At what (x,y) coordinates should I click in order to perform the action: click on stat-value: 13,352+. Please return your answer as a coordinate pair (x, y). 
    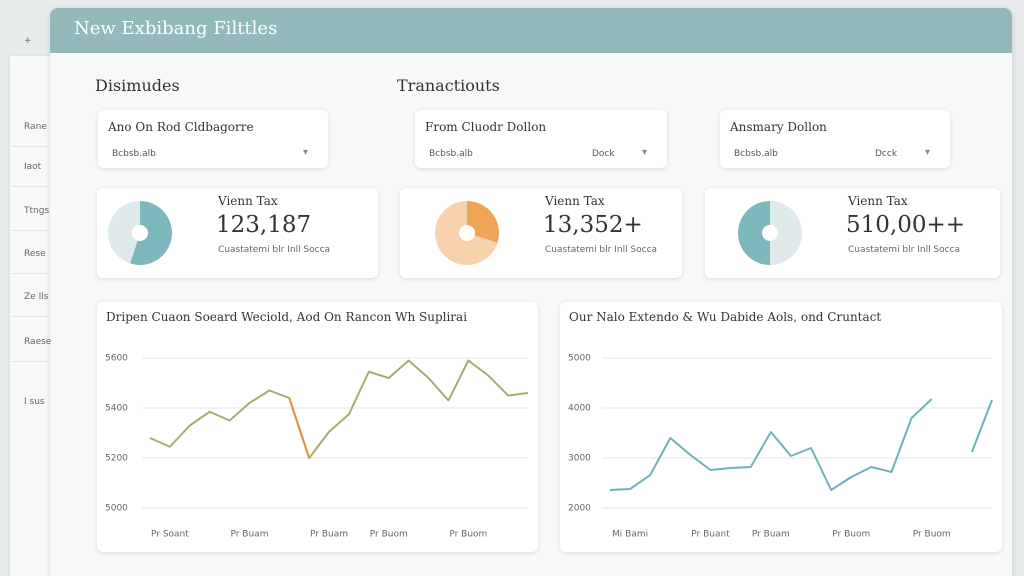
    Looking at the image, I should click on (593, 225).